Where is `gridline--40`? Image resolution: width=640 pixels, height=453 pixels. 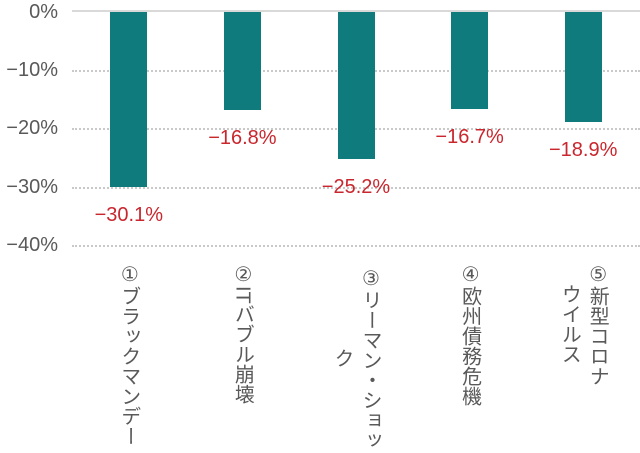 gridline--40 is located at coordinates (356, 245).